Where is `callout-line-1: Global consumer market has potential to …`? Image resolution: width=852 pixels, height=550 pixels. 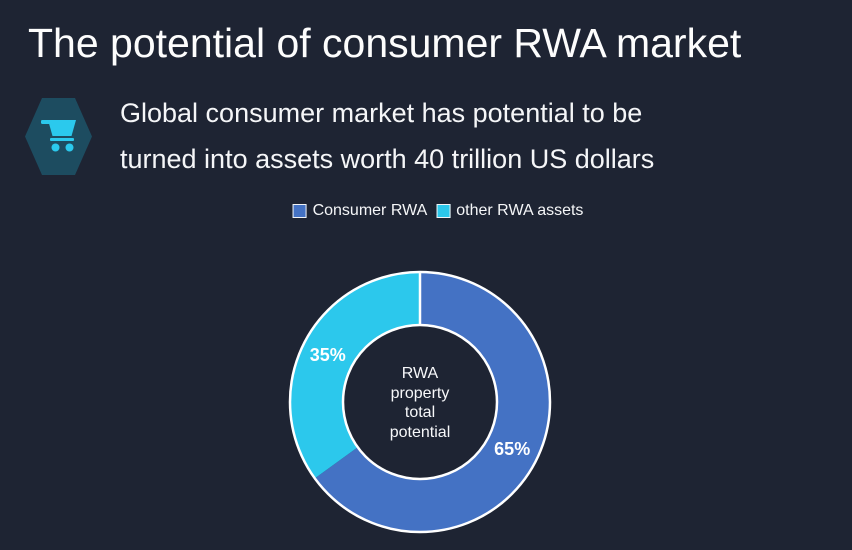 callout-line-1: Global consumer market has potential to … is located at coordinates (381, 113).